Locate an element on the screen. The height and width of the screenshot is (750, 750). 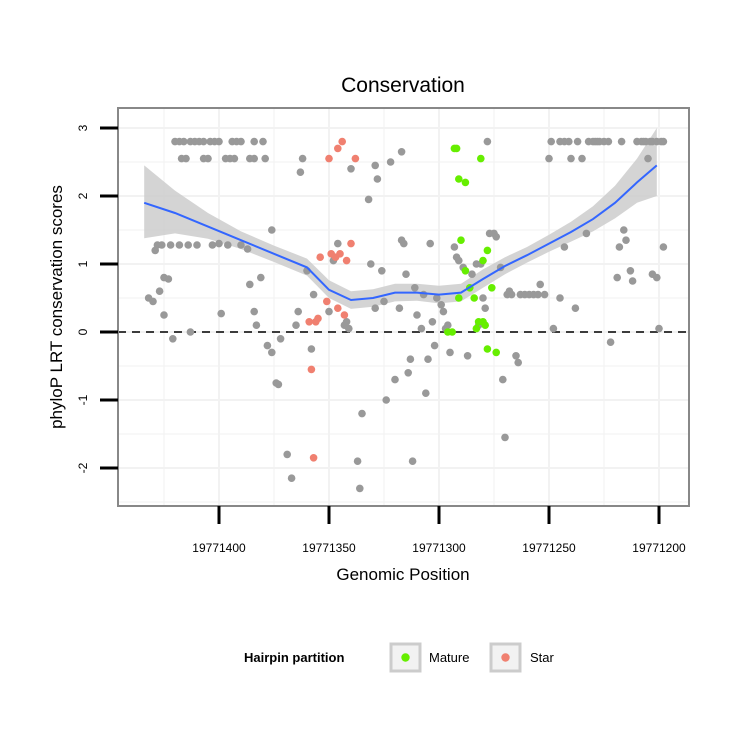
legend-label-star: Star is located at coordinates (542, 657).